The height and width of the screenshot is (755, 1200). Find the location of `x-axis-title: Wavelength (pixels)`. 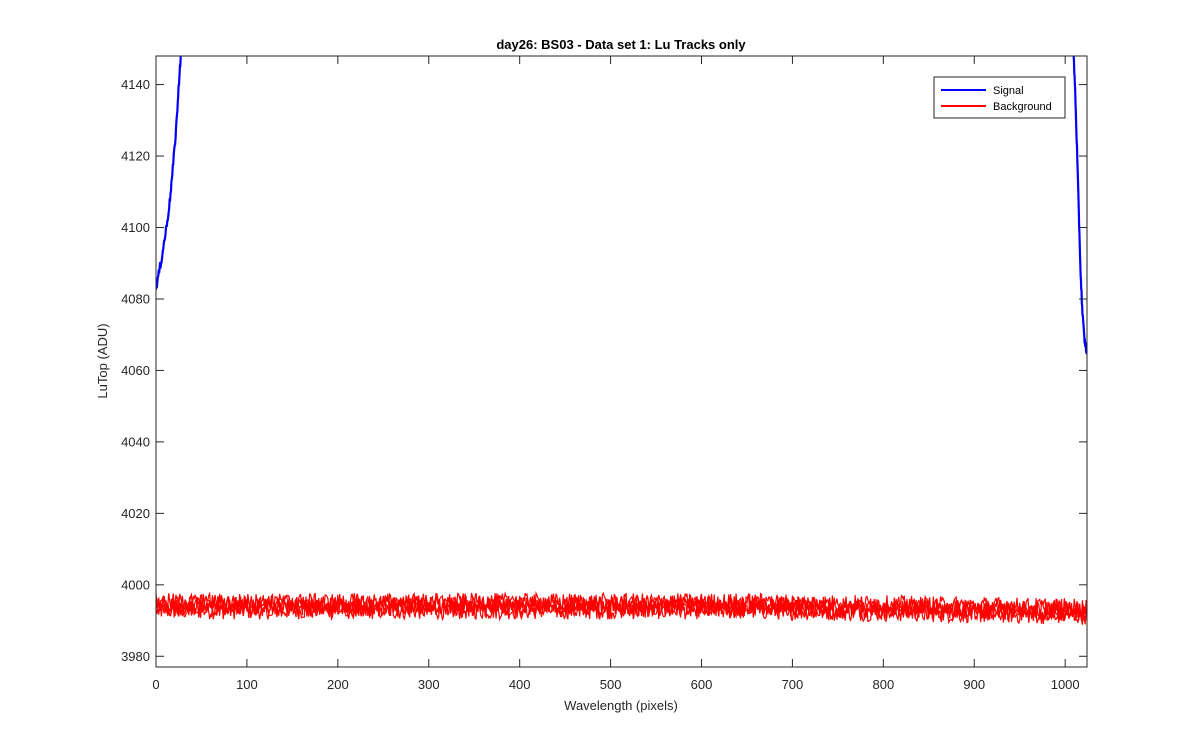

x-axis-title: Wavelength (pixels) is located at coordinates (621, 705).